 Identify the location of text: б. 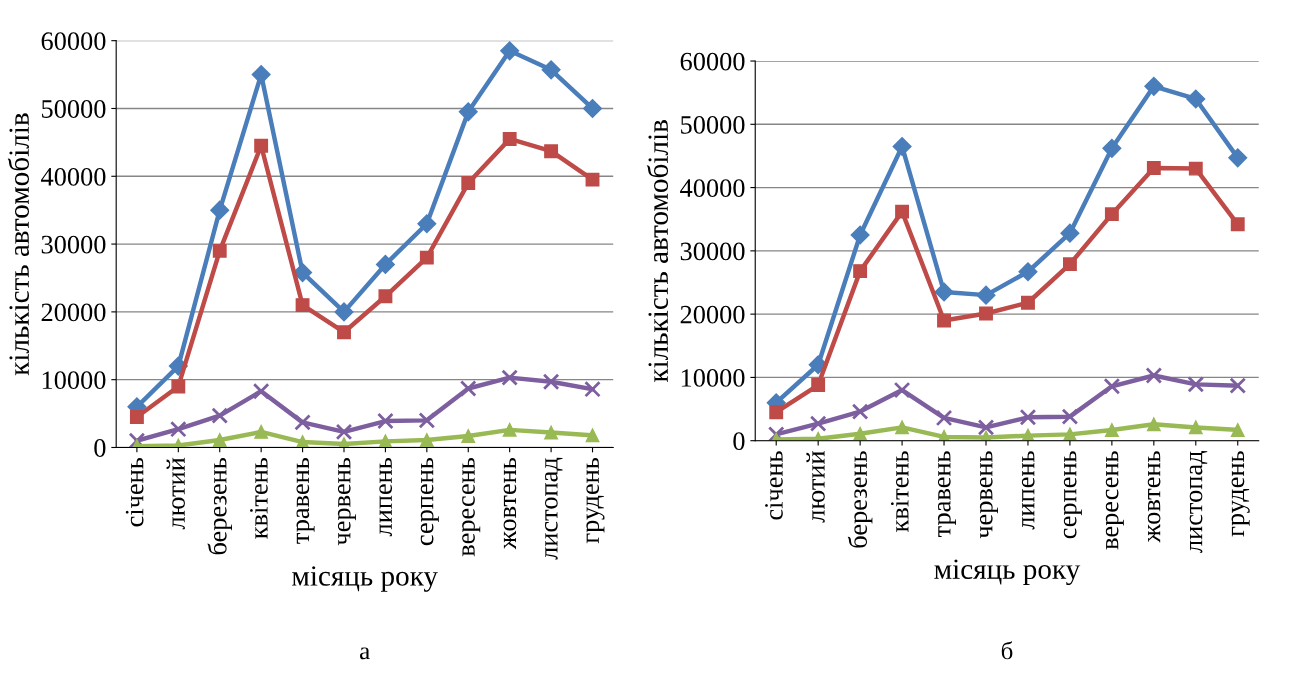
(1007, 650).